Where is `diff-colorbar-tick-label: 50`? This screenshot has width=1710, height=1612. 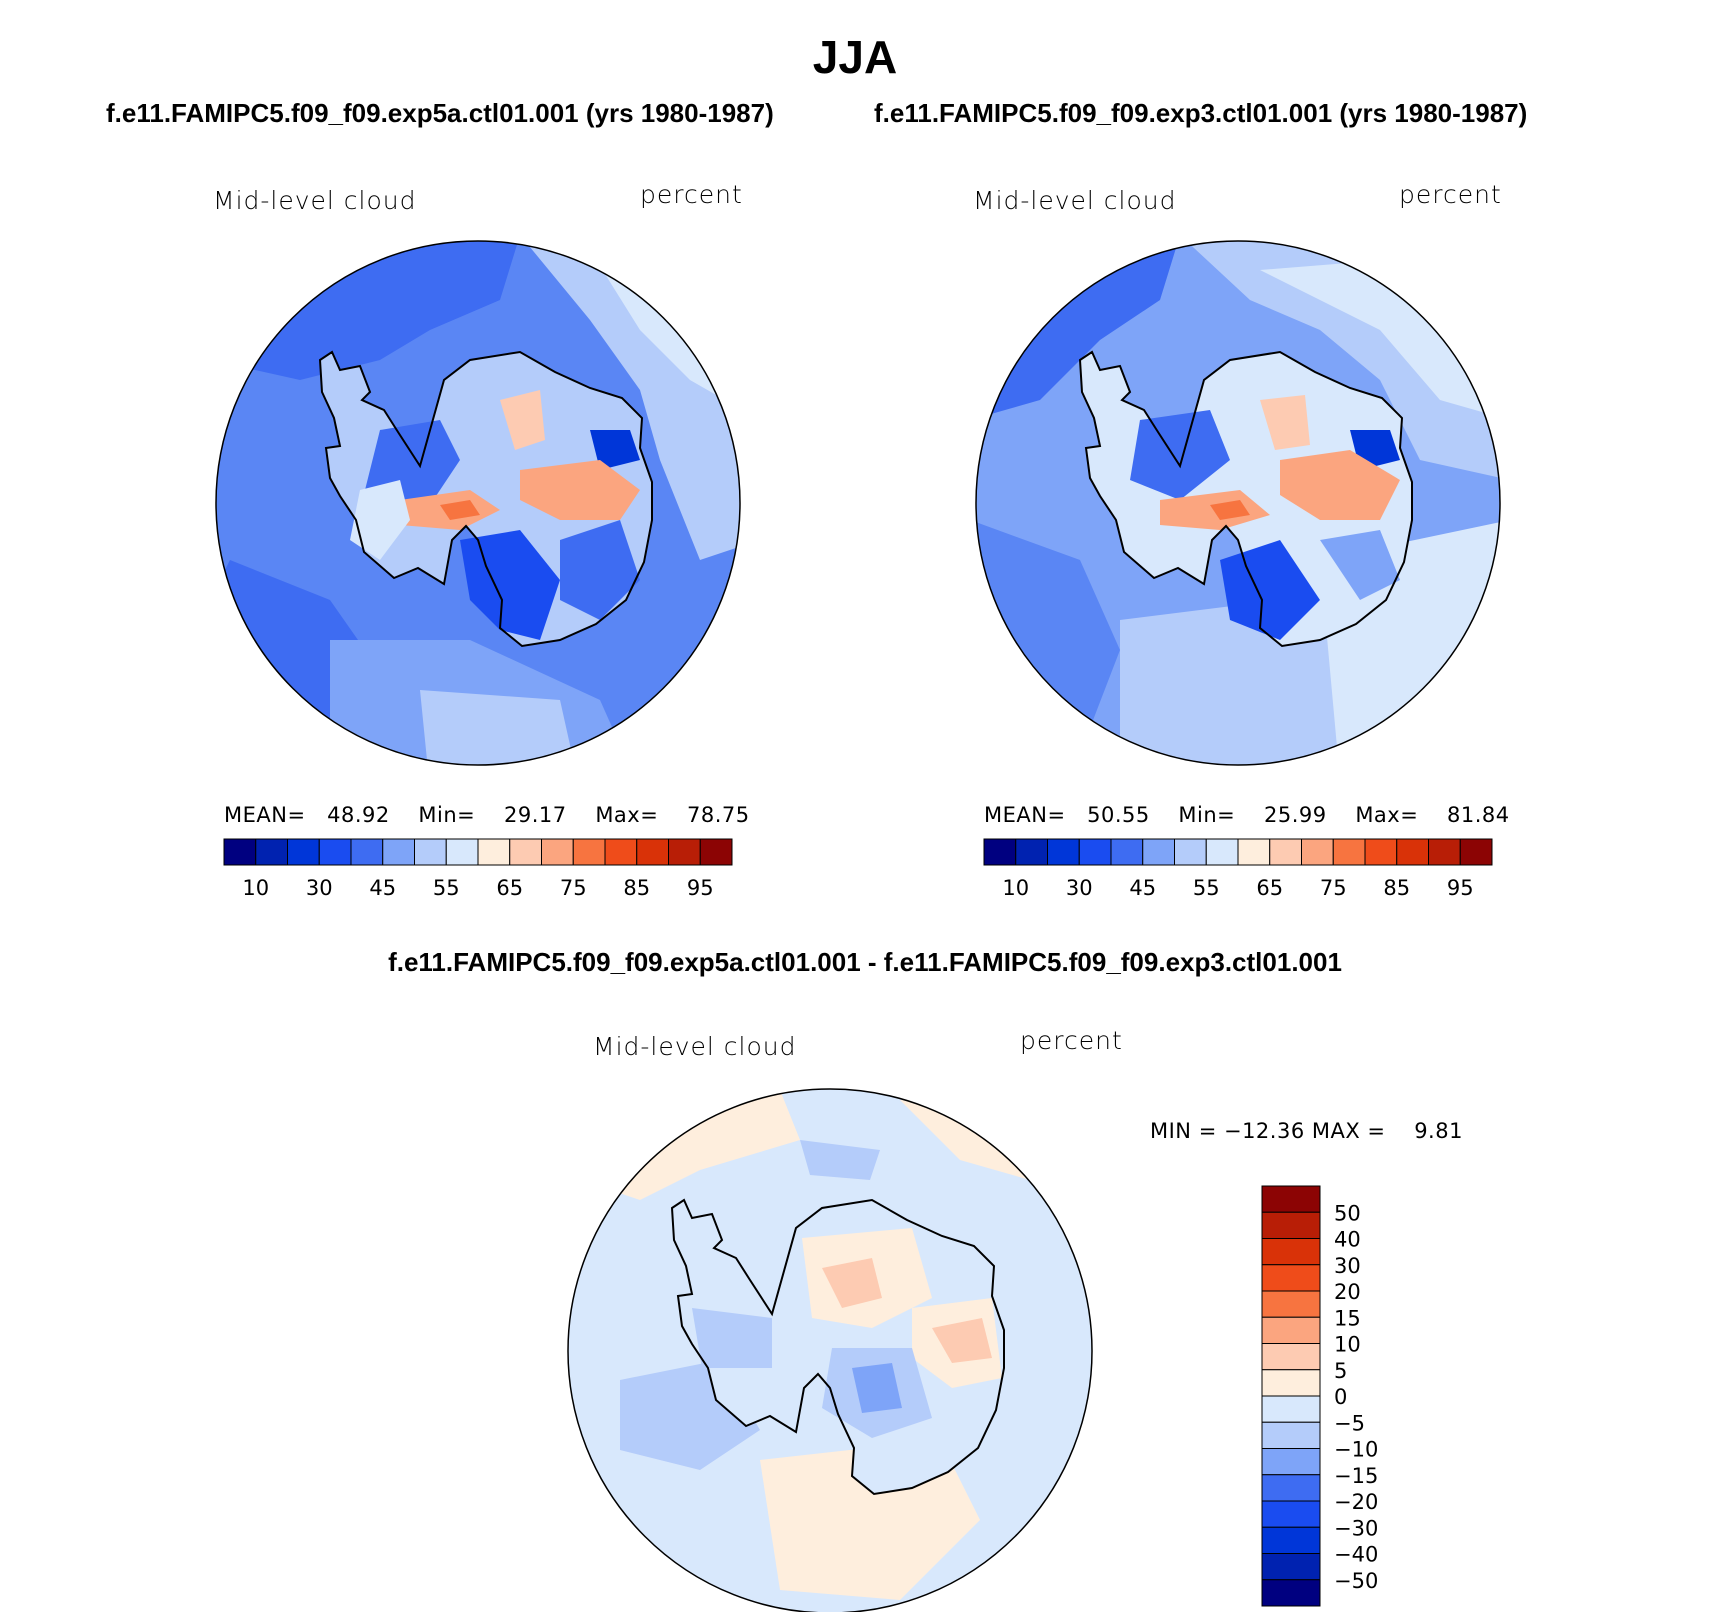 diff-colorbar-tick-label: 50 is located at coordinates (1347, 1213).